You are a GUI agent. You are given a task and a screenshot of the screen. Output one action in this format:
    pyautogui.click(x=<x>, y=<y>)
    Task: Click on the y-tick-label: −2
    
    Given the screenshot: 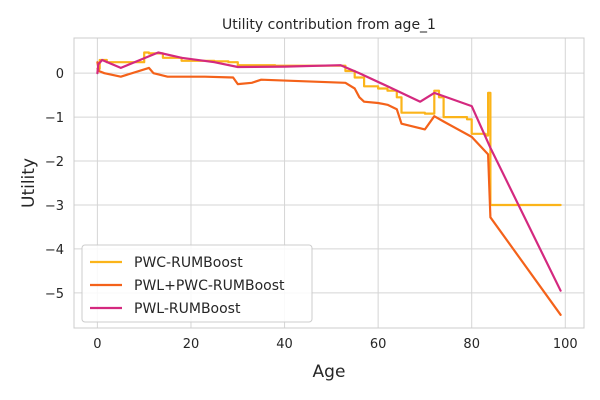 What is the action you would take?
    pyautogui.click(x=54, y=162)
    